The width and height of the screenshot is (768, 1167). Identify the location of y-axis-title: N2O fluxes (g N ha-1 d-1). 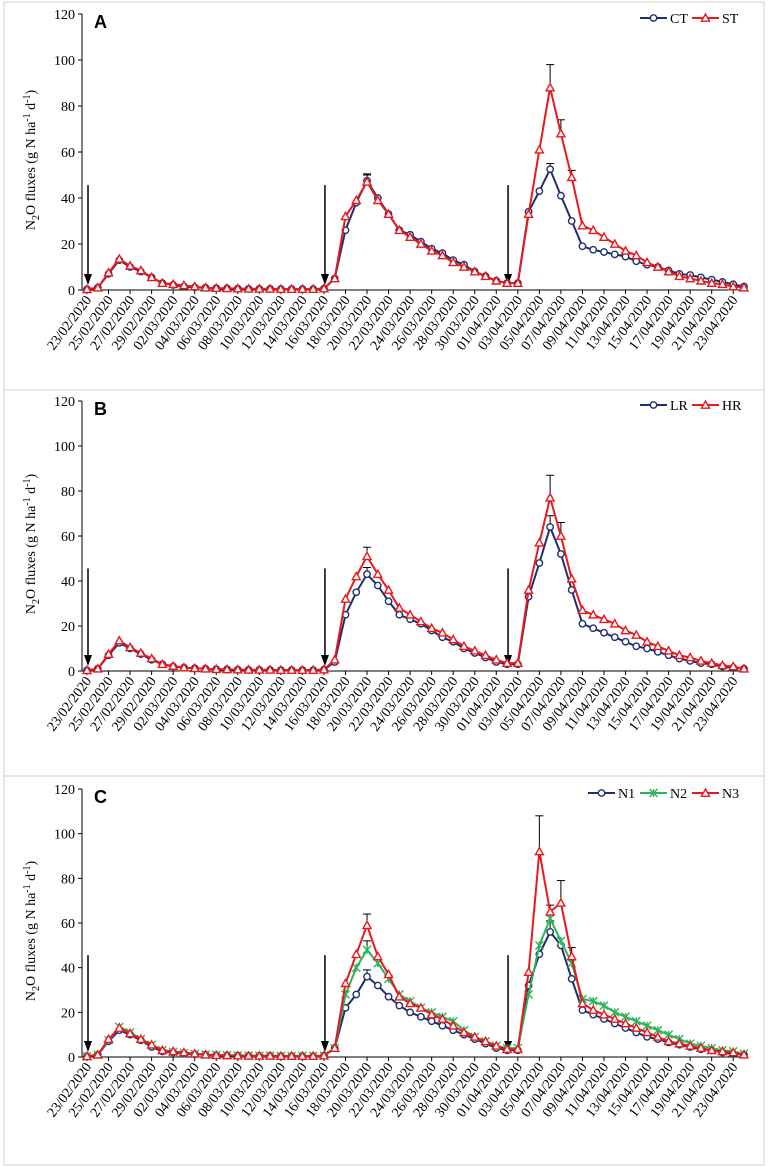
(32, 160).